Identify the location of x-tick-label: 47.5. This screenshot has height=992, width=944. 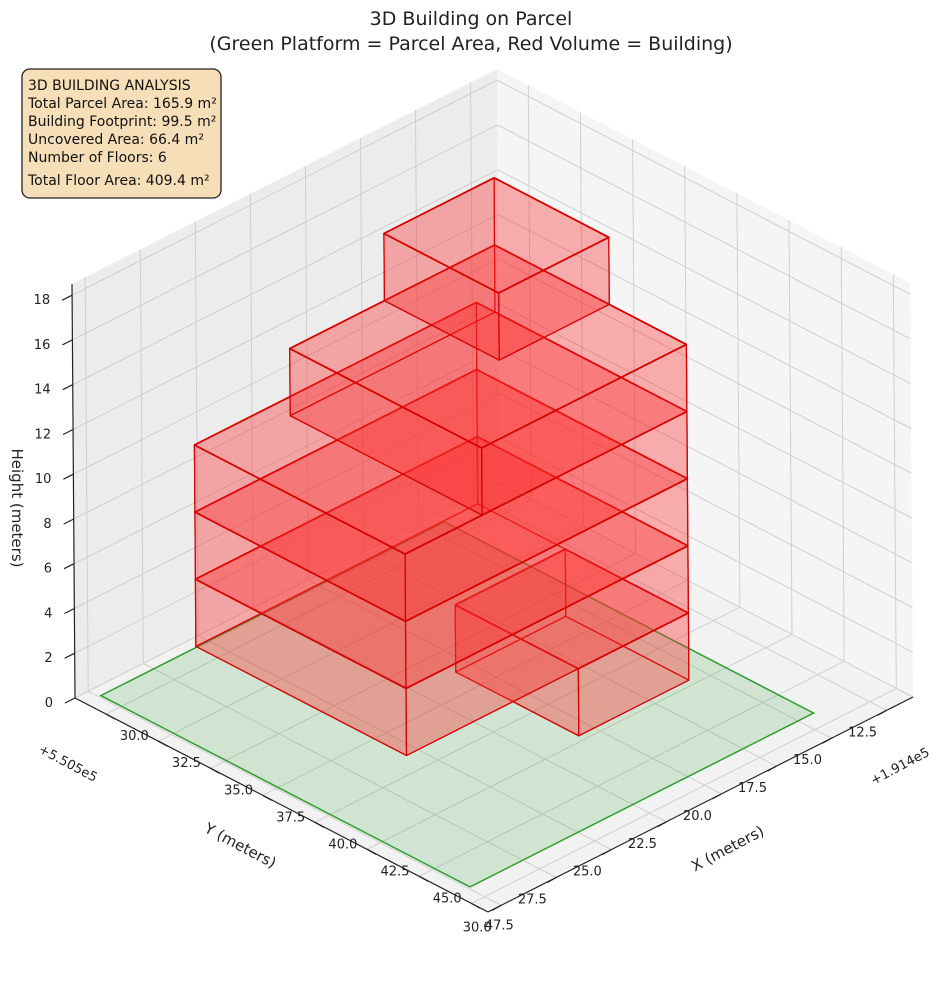
(499, 925).